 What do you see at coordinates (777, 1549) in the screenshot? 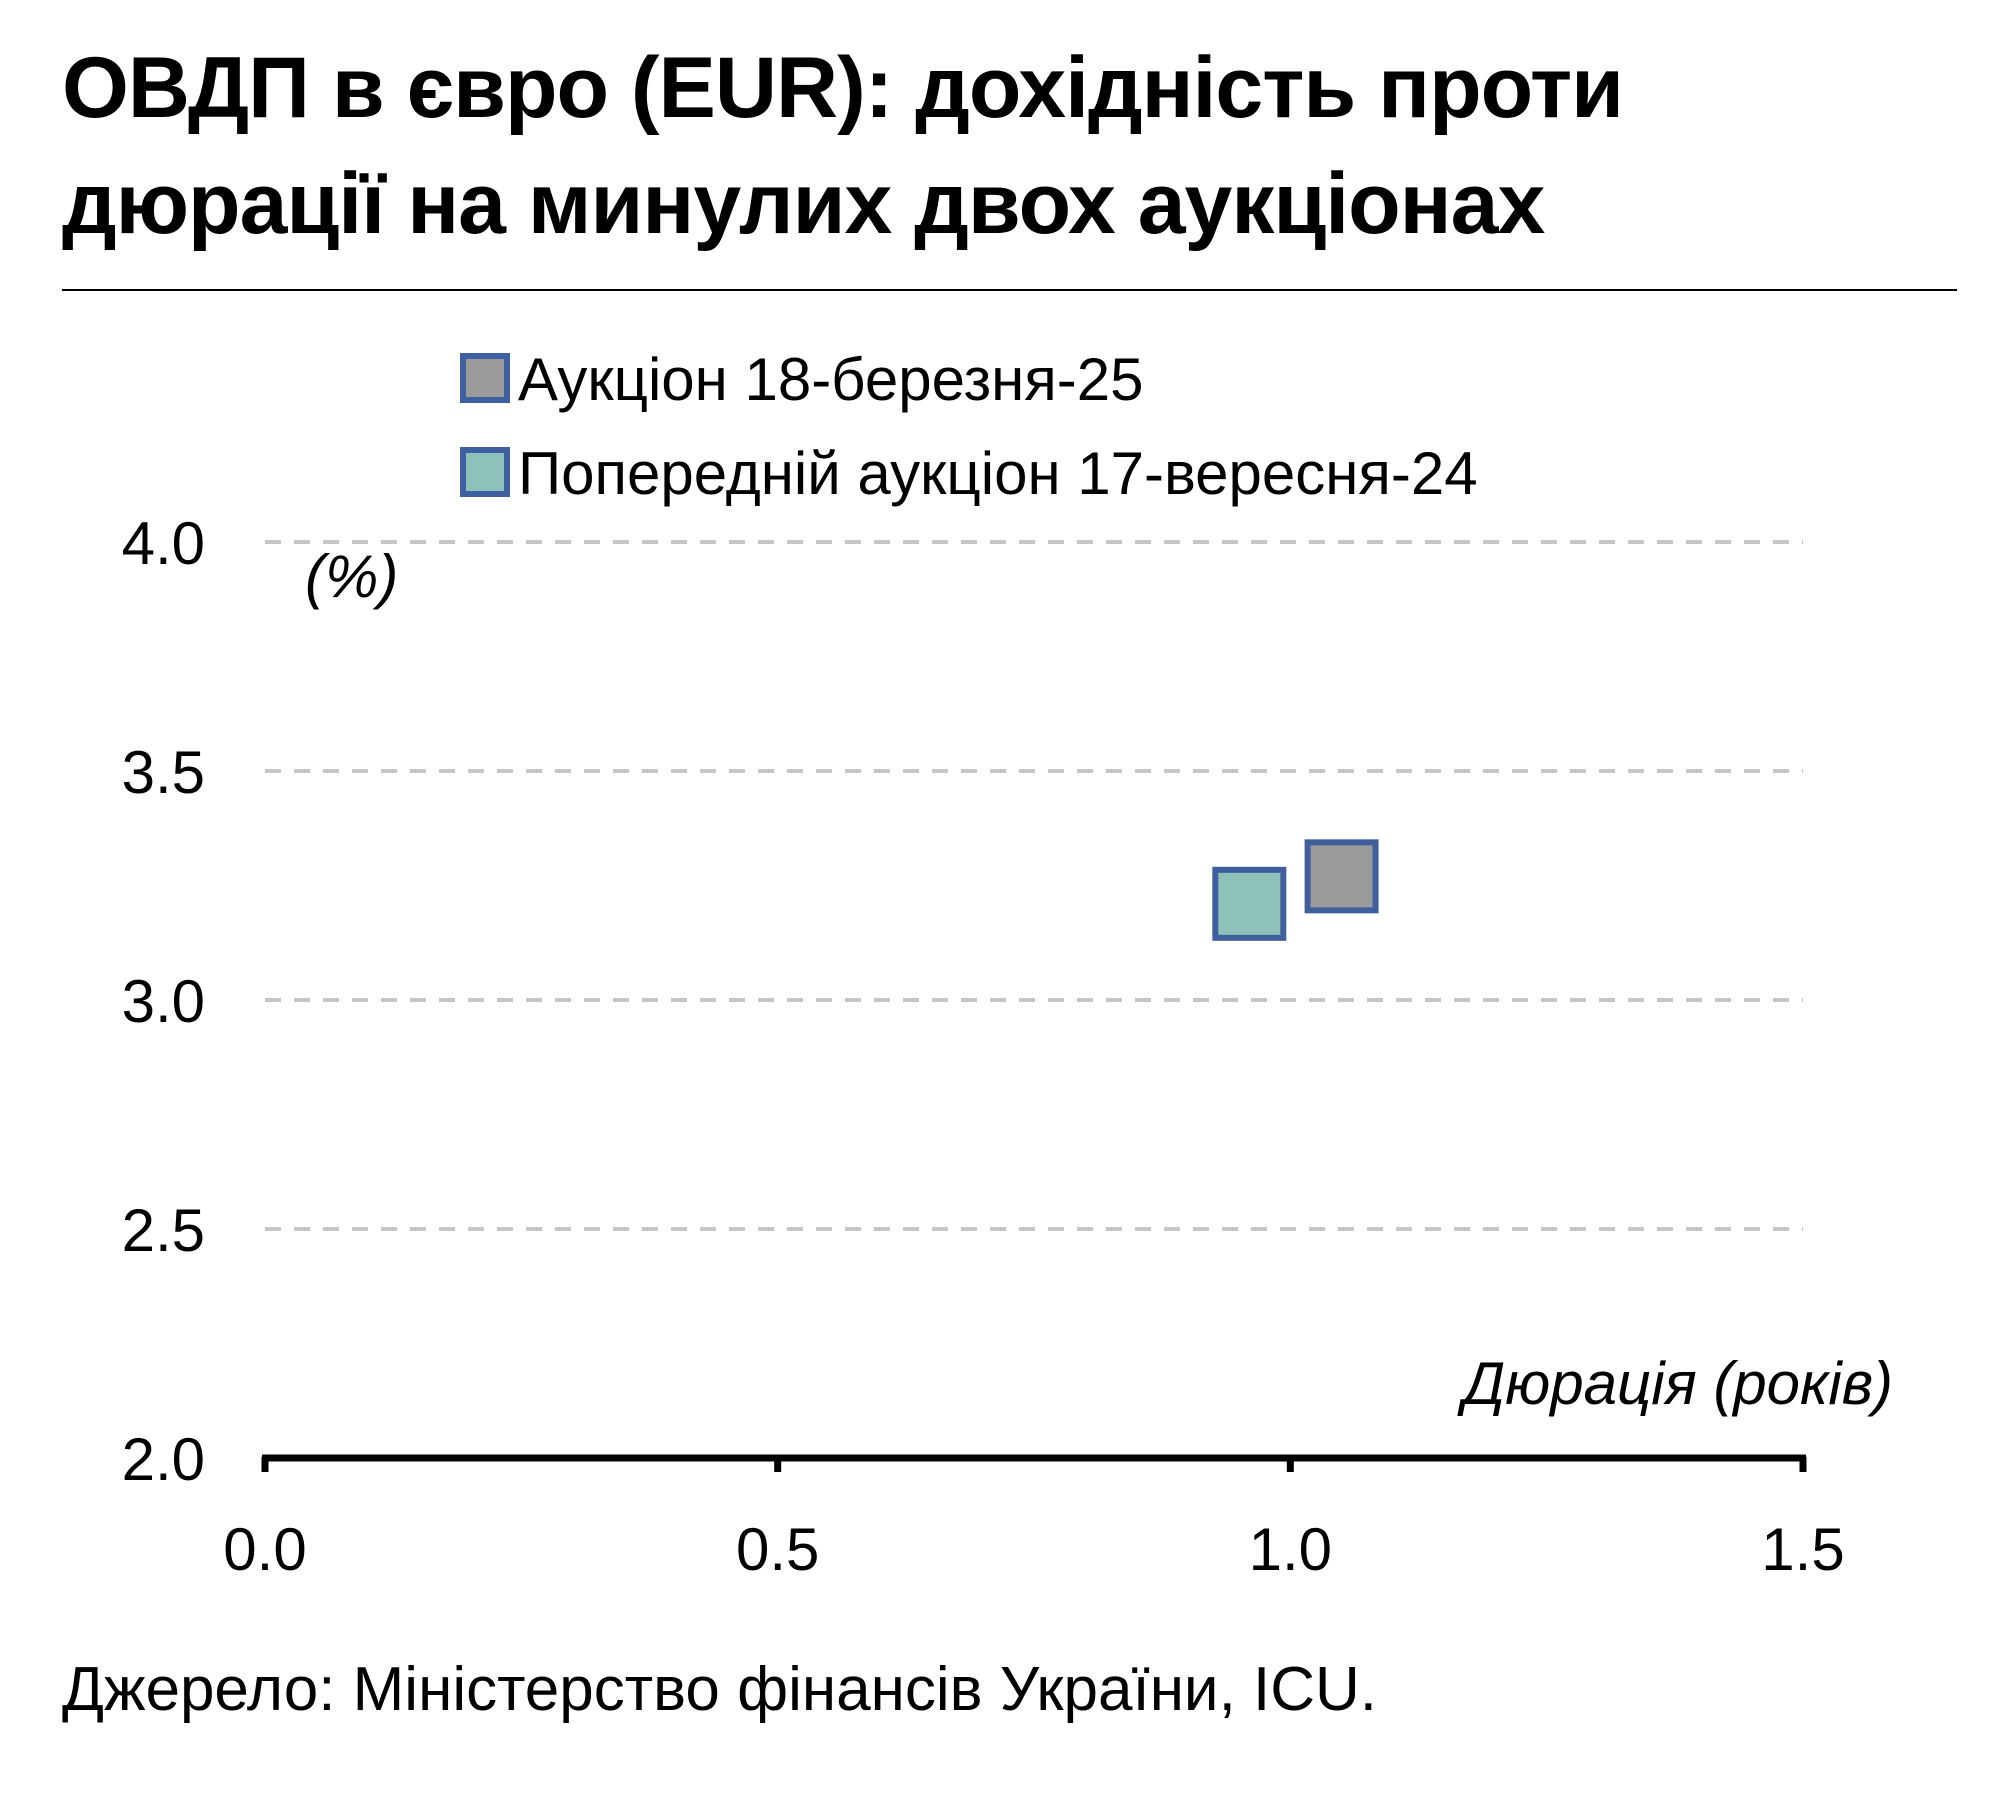
I see `x-tick-label: 0.5` at bounding box center [777, 1549].